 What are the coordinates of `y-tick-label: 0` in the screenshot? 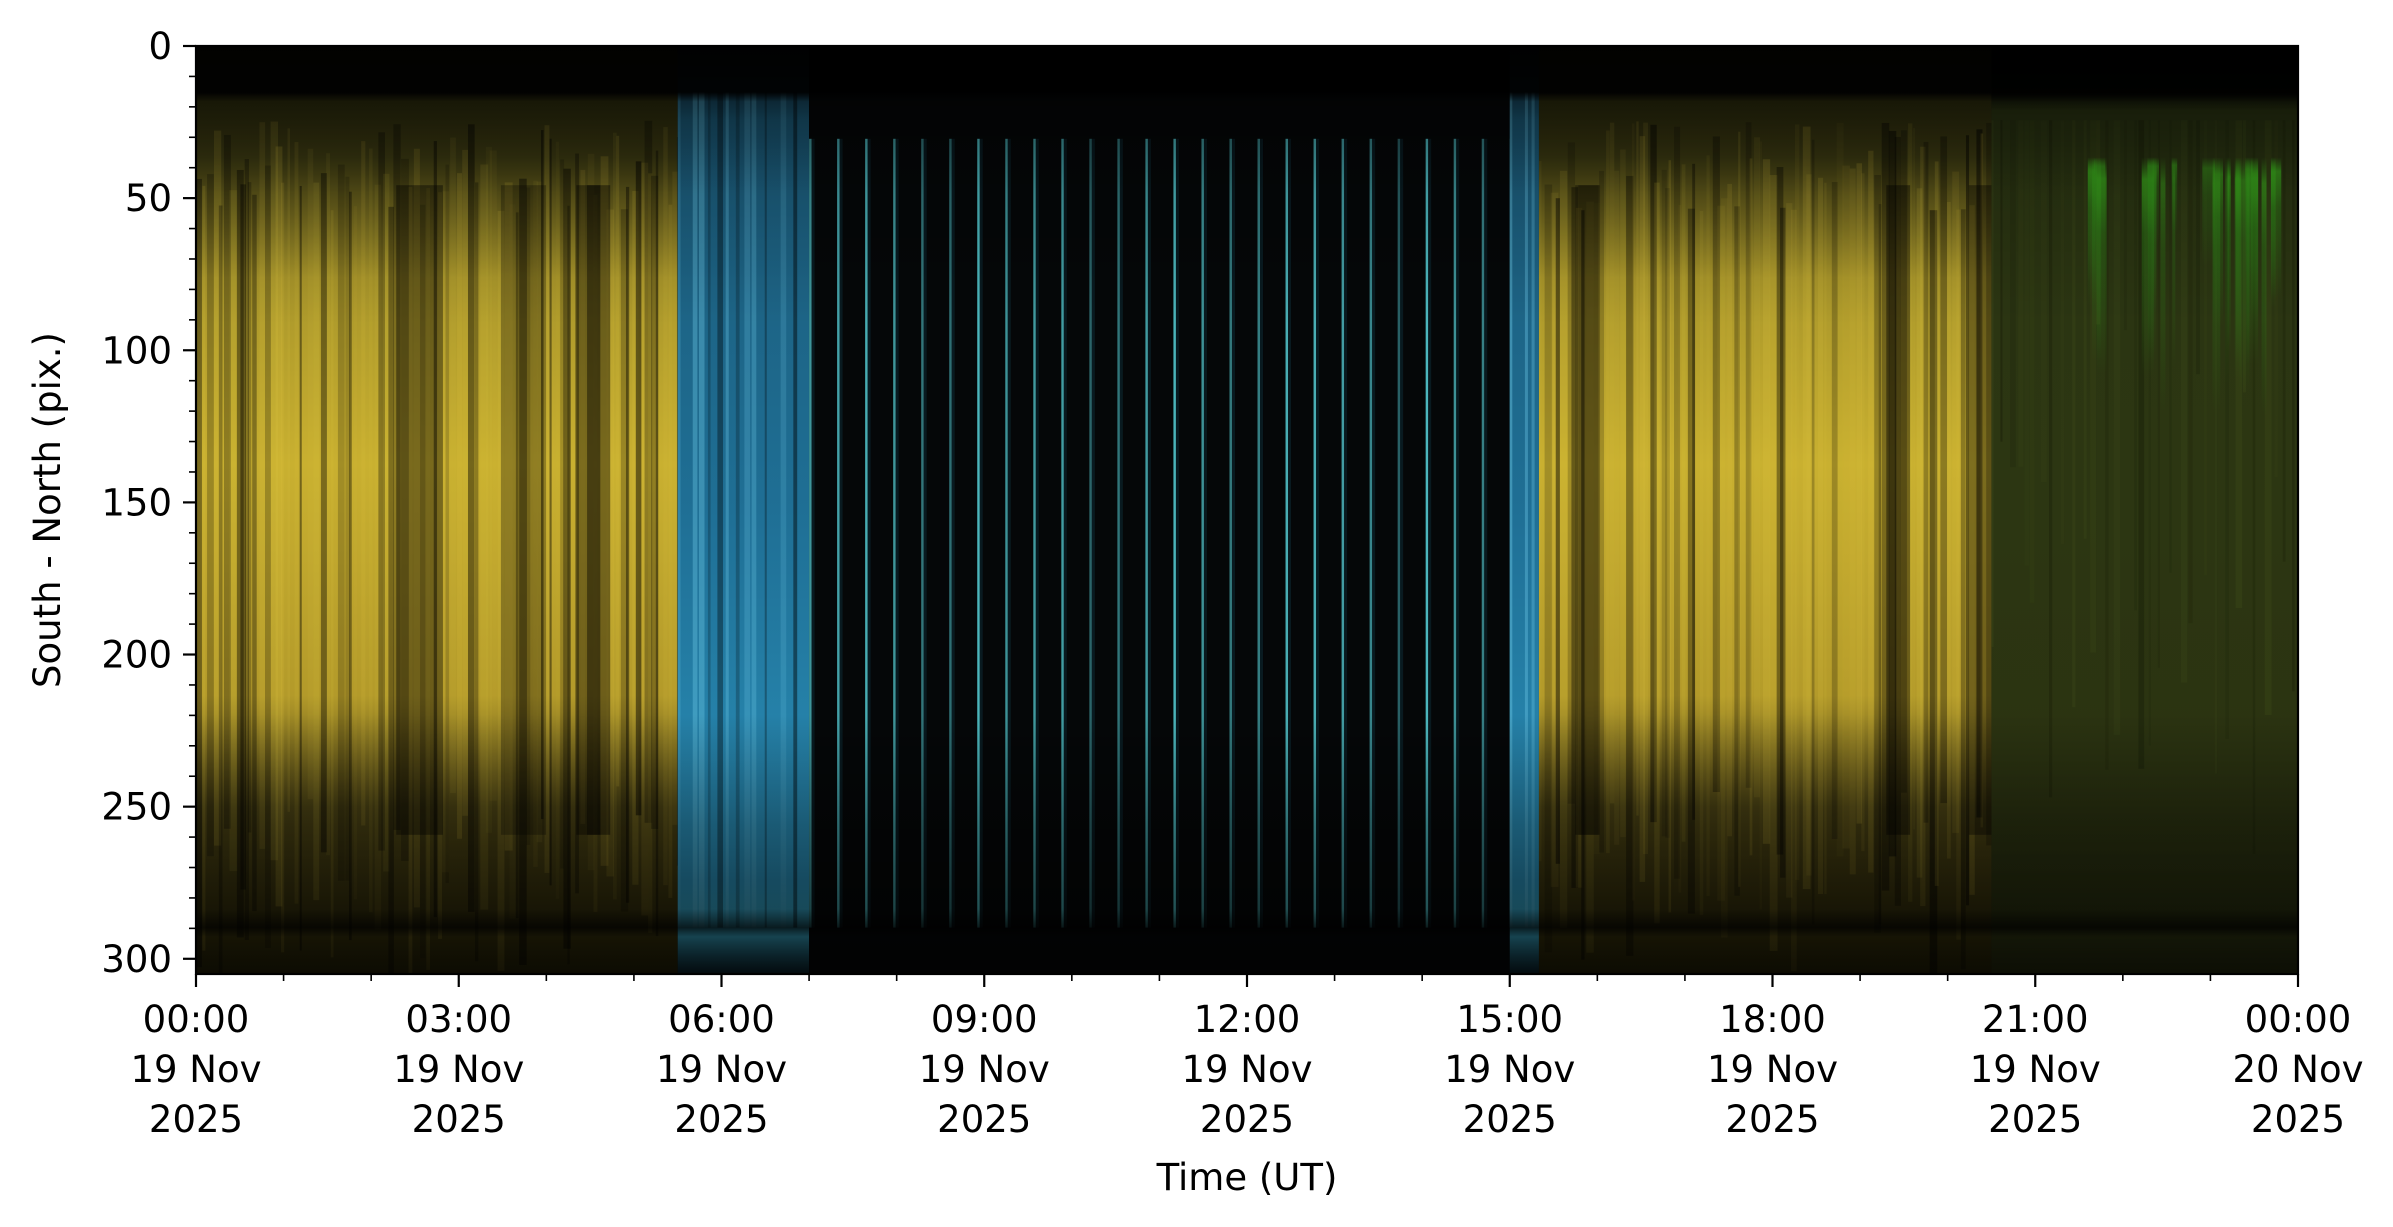 It's located at (160, 46).